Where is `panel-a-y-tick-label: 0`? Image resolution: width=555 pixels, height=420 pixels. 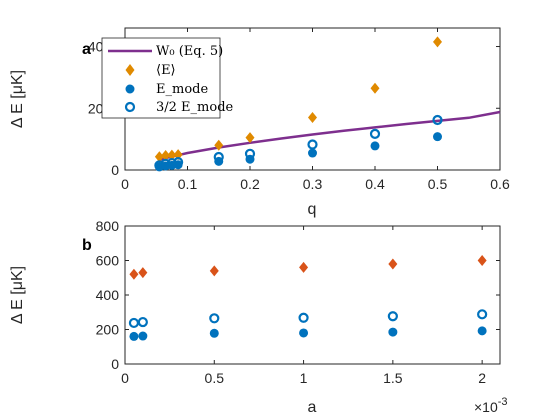 panel-a-y-tick-label: 0 is located at coordinates (115, 170).